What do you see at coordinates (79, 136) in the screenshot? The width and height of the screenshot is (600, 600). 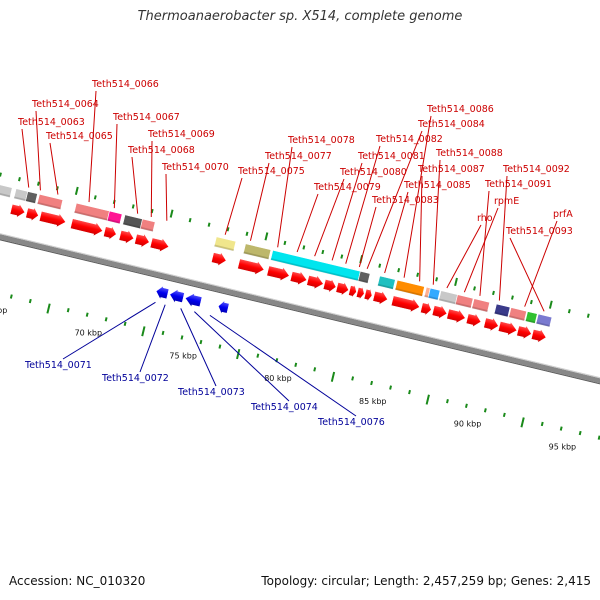 I see `gene-label-forward: Teth514_0065` at bounding box center [79, 136].